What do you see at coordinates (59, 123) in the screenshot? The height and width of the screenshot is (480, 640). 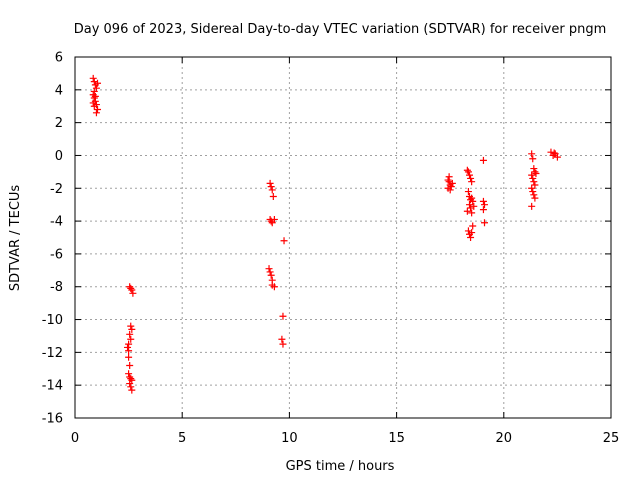 I see `y-tick-label: 2` at bounding box center [59, 123].